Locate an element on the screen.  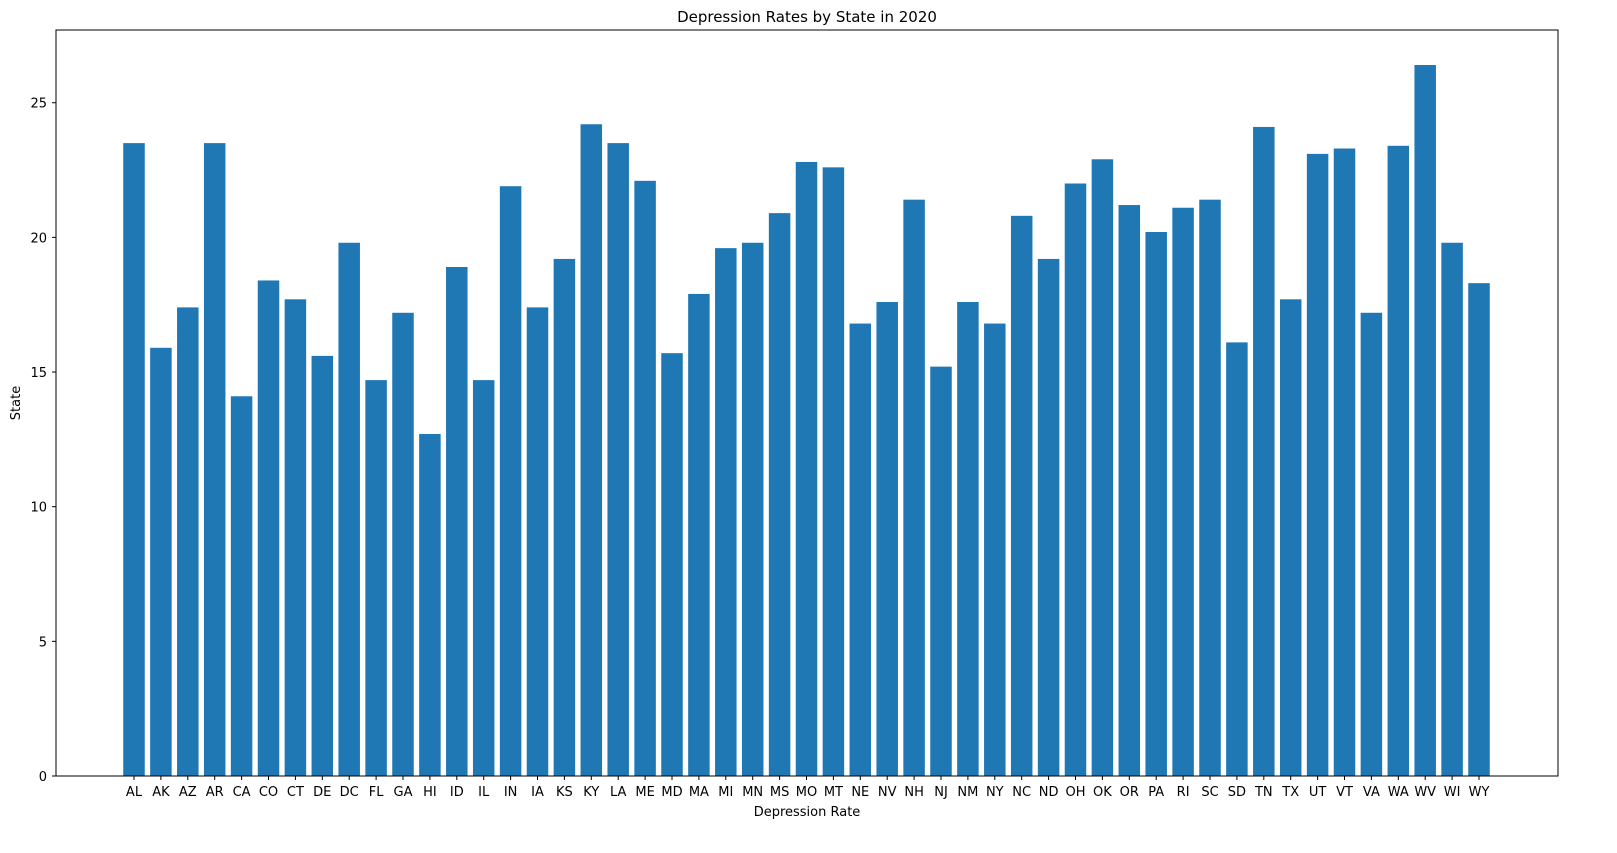
x-tick-label: FL is located at coordinates (376, 792).